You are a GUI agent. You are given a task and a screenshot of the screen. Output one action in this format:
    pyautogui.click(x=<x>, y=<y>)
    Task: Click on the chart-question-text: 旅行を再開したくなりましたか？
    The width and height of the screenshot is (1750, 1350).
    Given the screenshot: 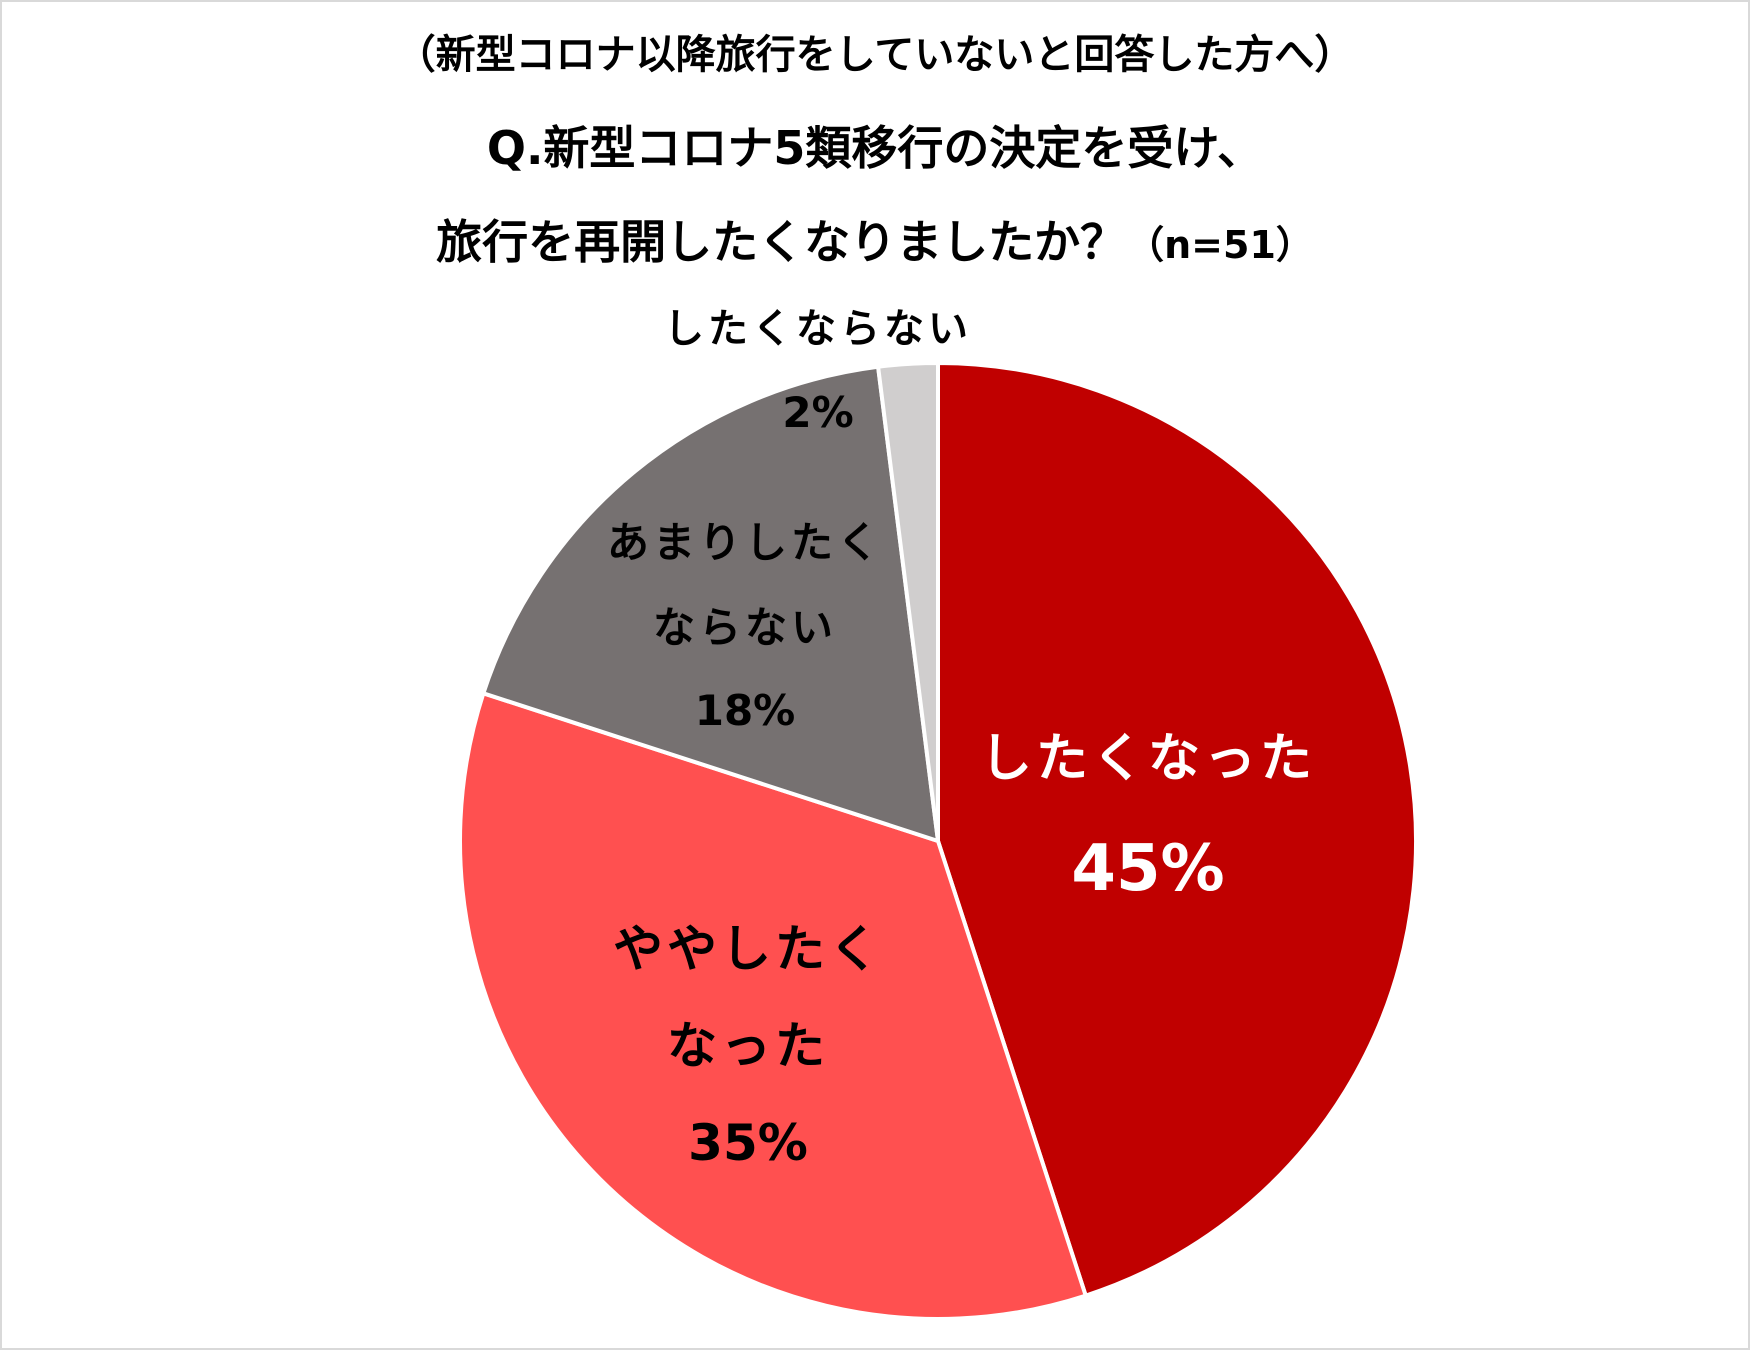 What is the action you would take?
    pyautogui.click(x=781, y=242)
    